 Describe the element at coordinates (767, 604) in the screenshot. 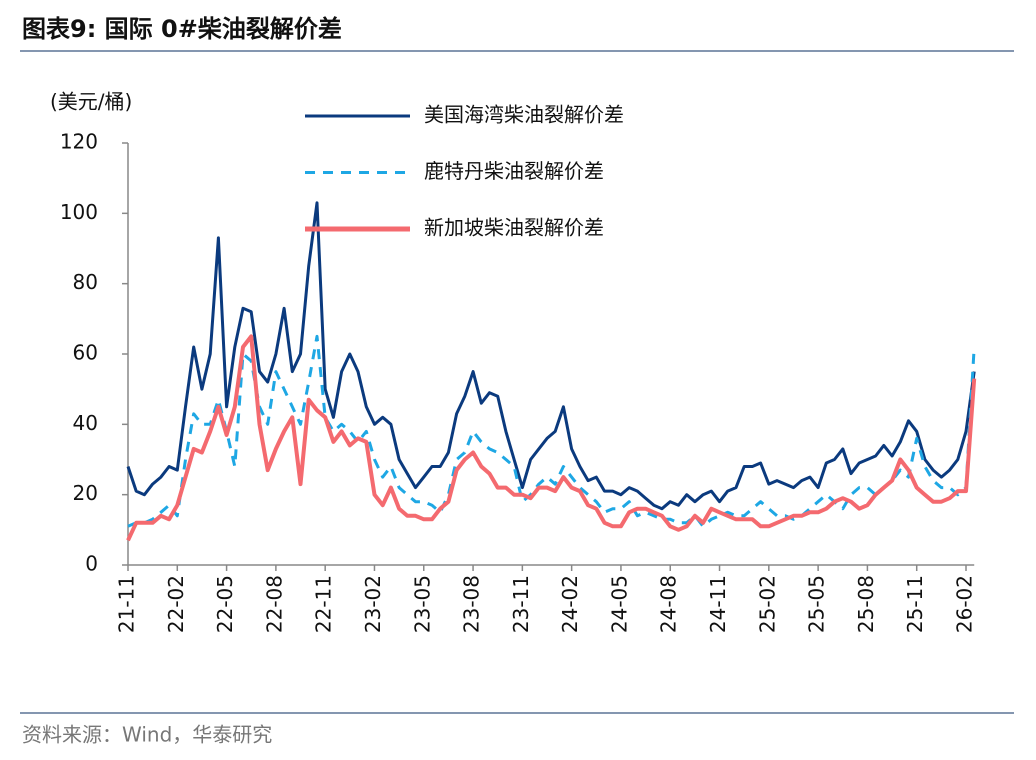

I see `x-tick-label: 25-02` at that location.